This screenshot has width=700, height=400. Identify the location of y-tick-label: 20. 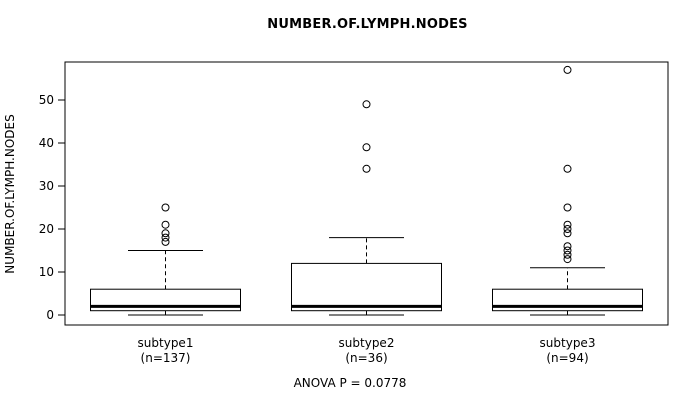
(46, 229).